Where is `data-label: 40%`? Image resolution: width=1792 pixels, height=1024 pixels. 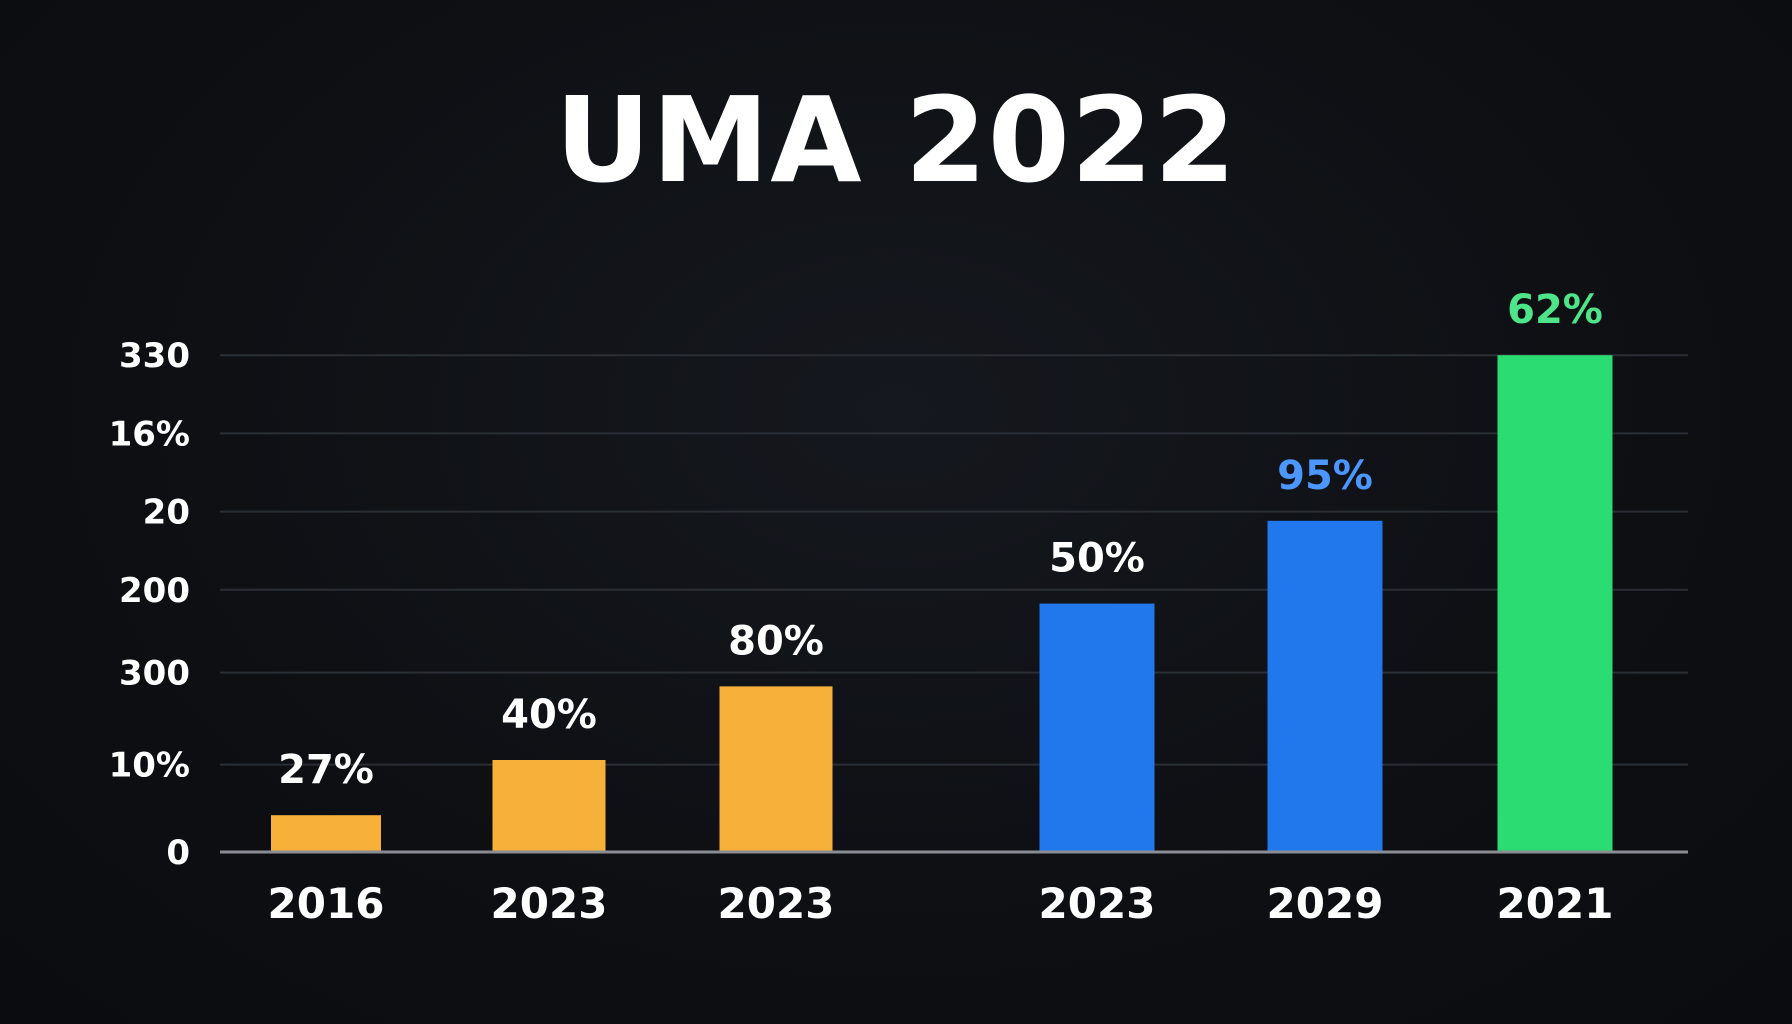 data-label: 40% is located at coordinates (549, 715).